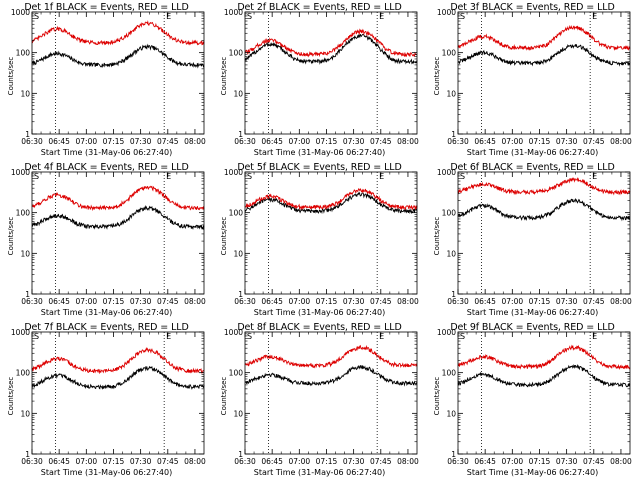  What do you see at coordinates (319, 327) in the screenshot?
I see `panel-title: Det 8f BLACK = Events, RED = LLD` at bounding box center [319, 327].